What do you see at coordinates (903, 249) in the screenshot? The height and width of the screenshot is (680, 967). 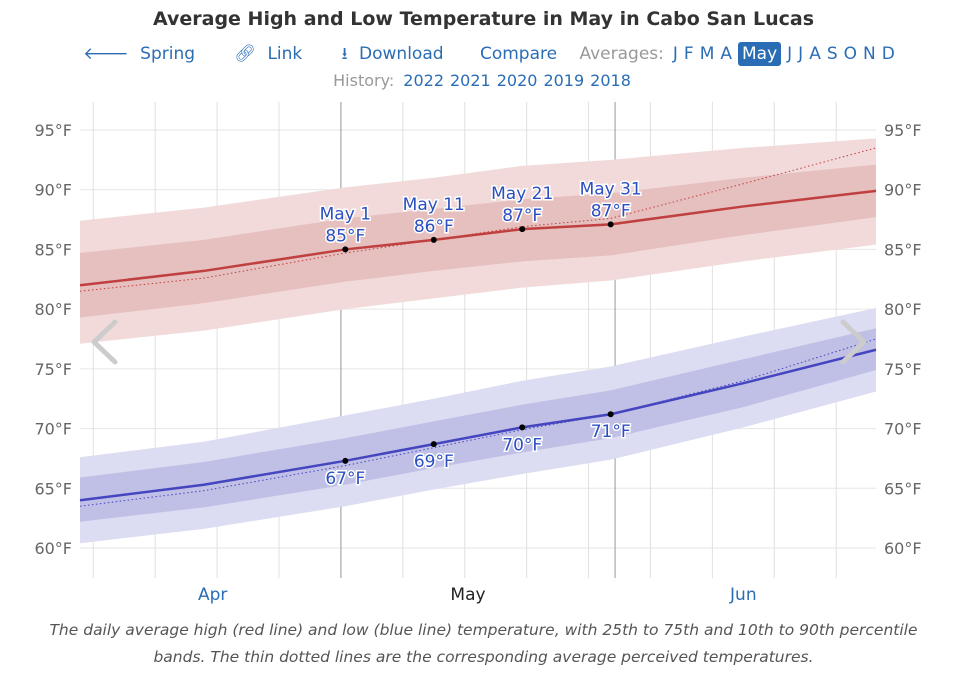 I see `y-tick-label-right: 85°F` at bounding box center [903, 249].